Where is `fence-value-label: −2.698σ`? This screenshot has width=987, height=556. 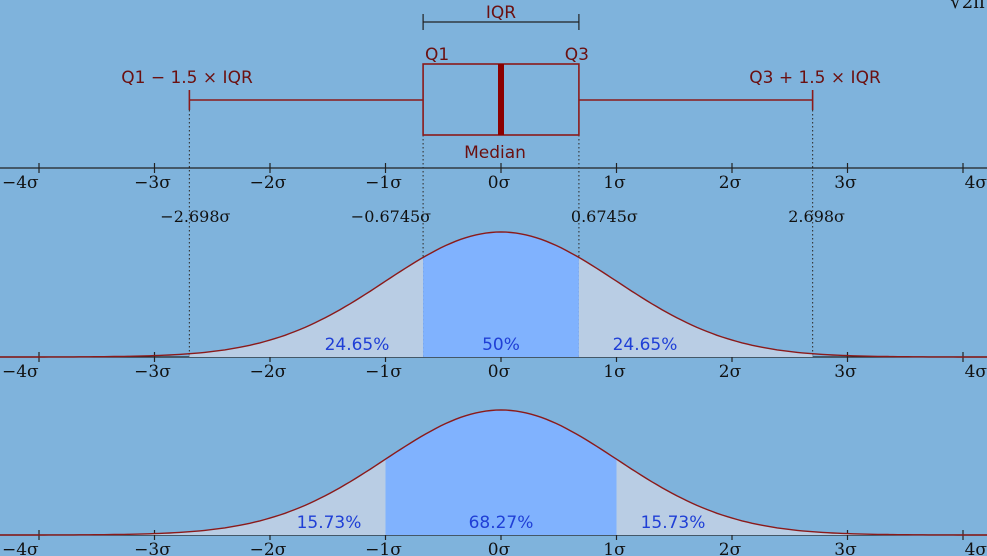
fence-value-label: −2.698σ is located at coordinates (195, 216).